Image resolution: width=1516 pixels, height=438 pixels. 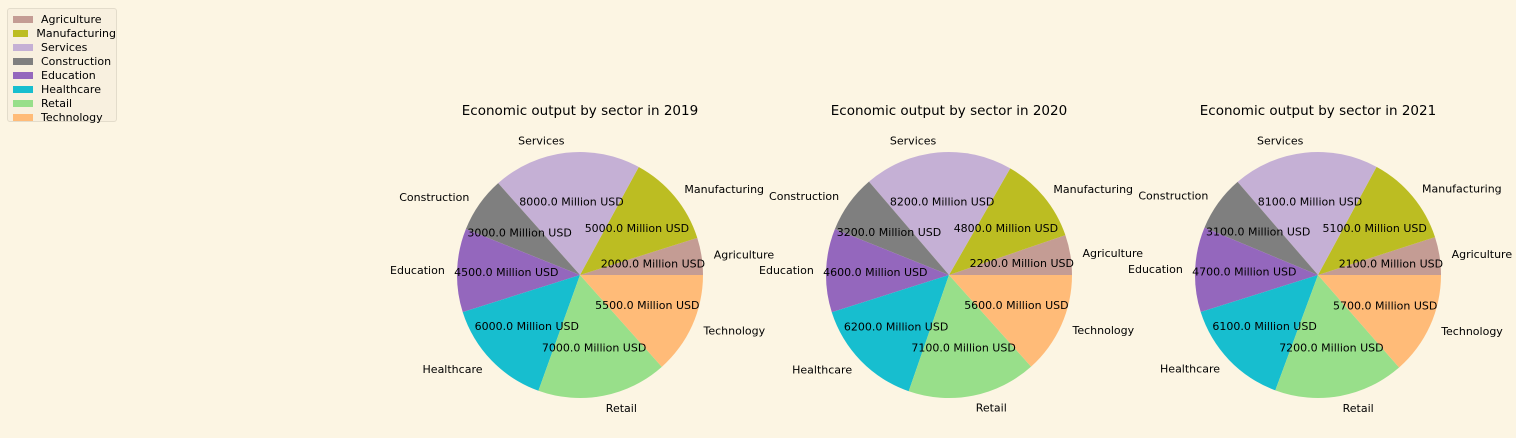 I want to click on slice-value-label: 5500.0 Million USD, so click(x=647, y=305).